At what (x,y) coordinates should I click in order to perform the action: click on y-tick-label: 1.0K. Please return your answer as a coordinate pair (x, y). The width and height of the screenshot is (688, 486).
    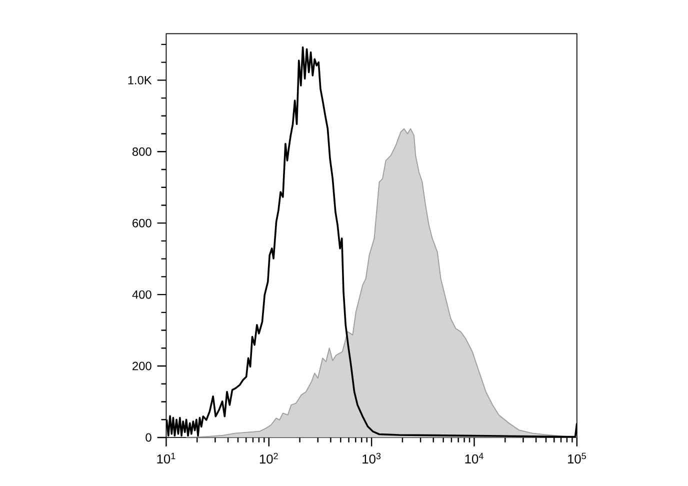
    Looking at the image, I should click on (140, 80).